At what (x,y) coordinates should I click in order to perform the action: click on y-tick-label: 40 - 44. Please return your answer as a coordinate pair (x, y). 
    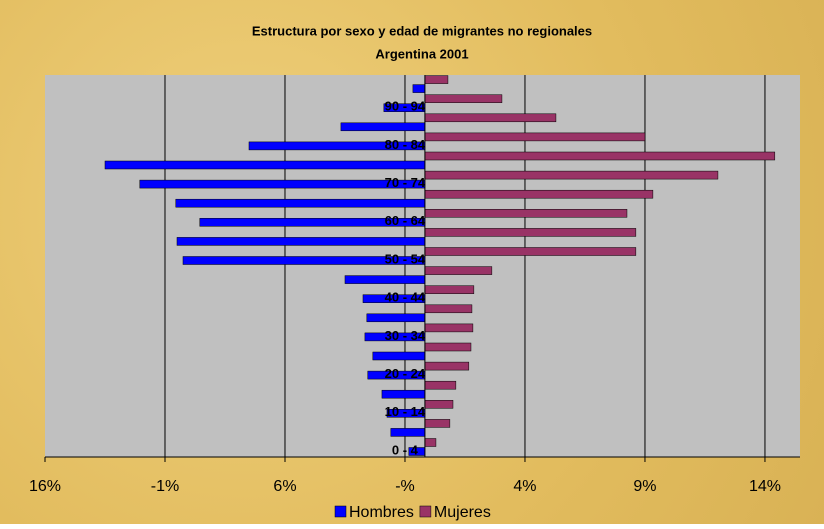
    Looking at the image, I should click on (405, 297).